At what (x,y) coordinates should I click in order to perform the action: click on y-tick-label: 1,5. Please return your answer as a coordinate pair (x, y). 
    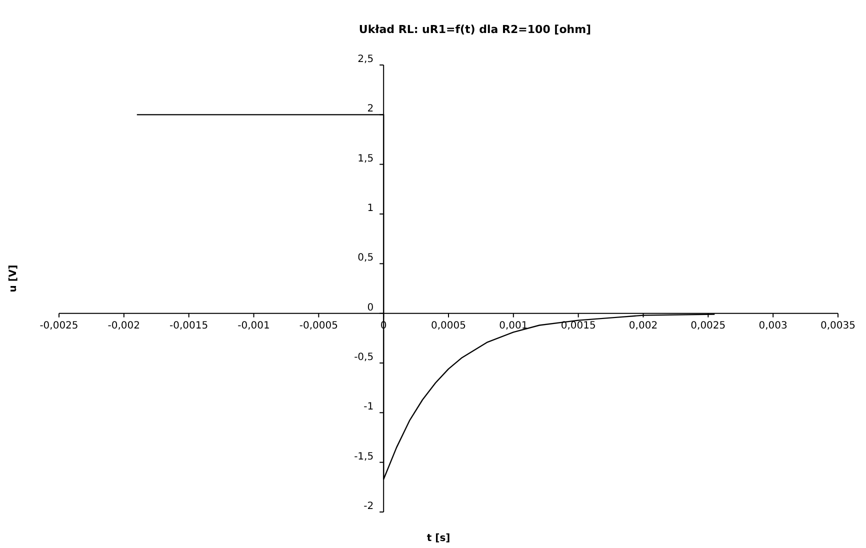
    Looking at the image, I should click on (366, 158).